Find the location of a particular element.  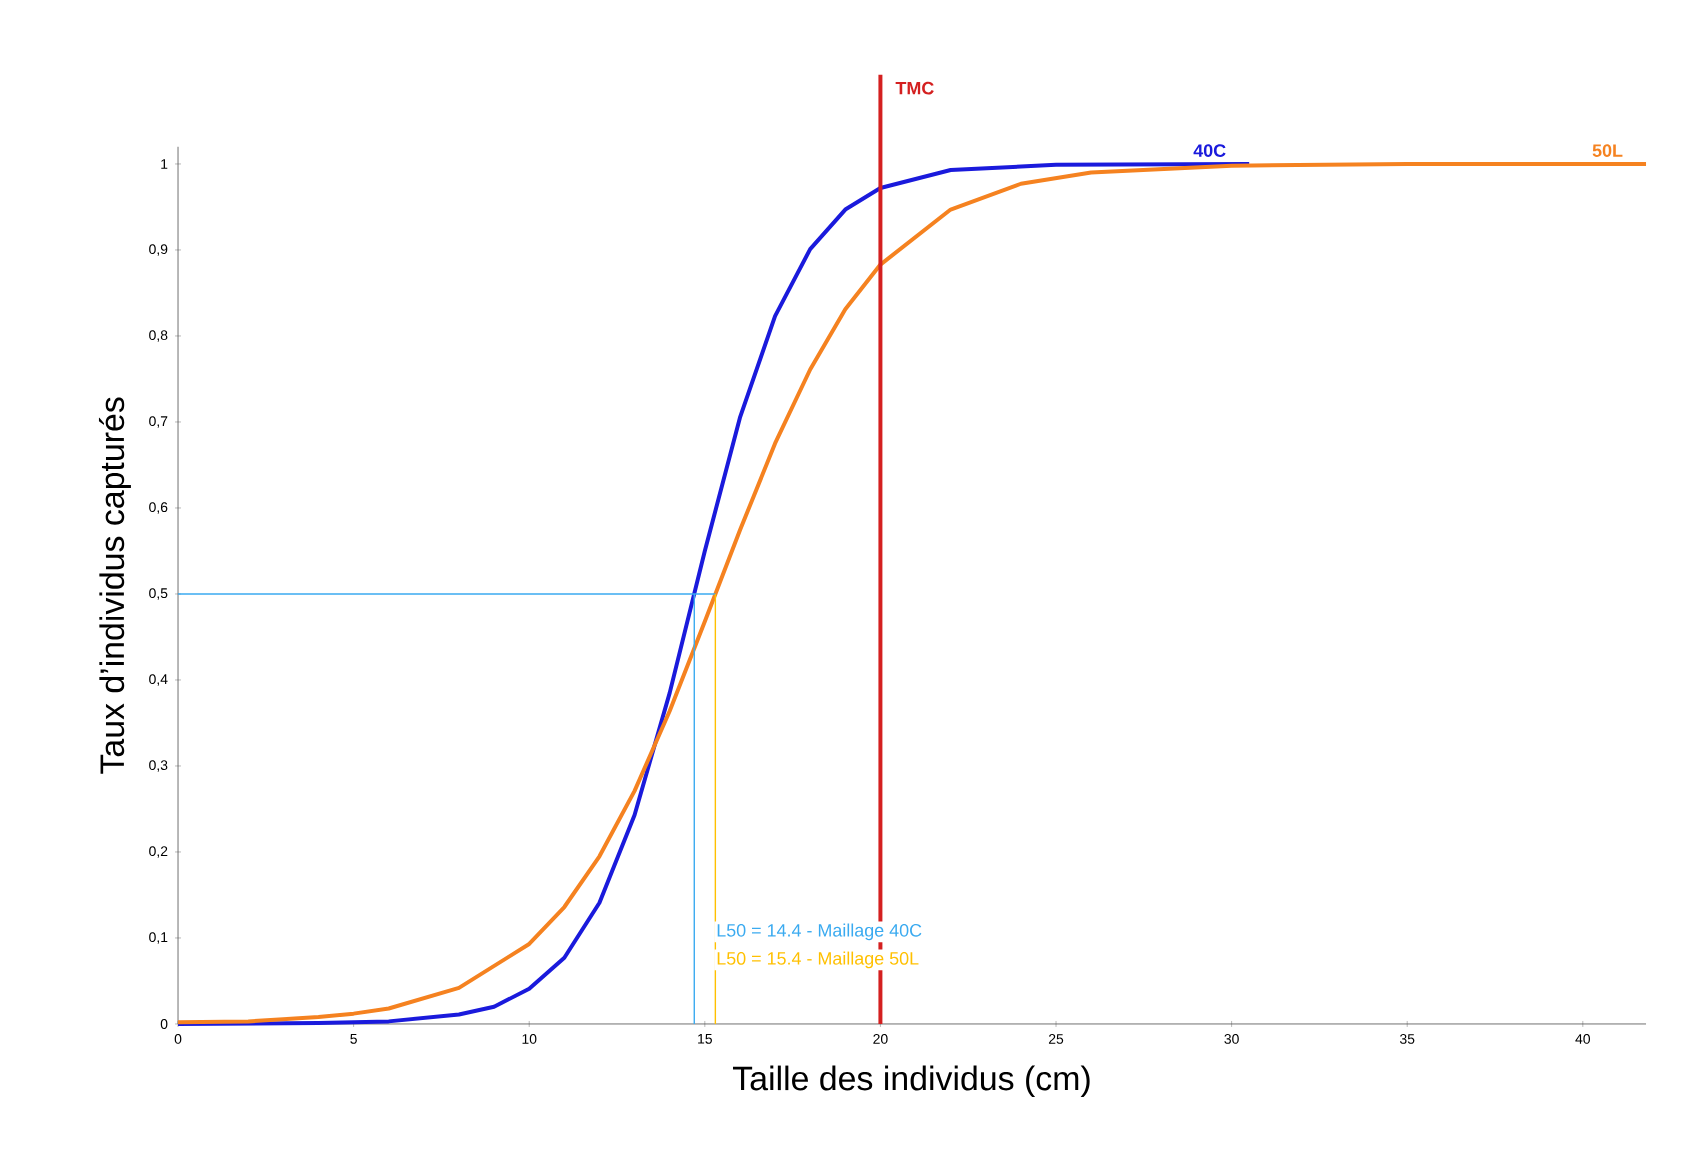

series-label: 40C is located at coordinates (1209, 150).